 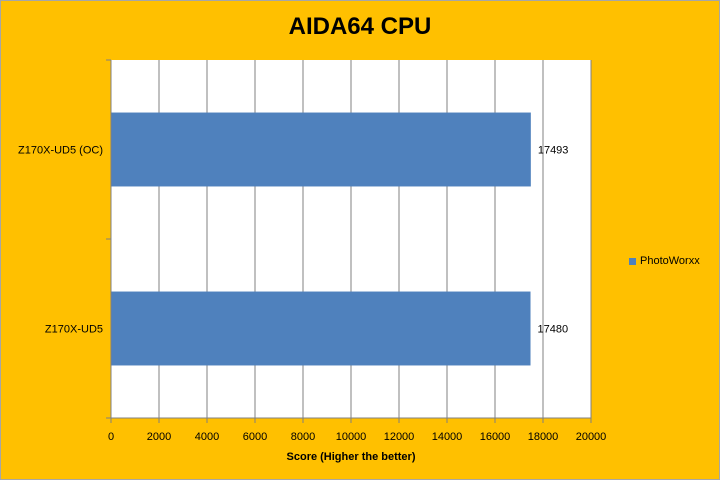 What do you see at coordinates (553, 330) in the screenshot?
I see `data-label: 17480` at bounding box center [553, 330].